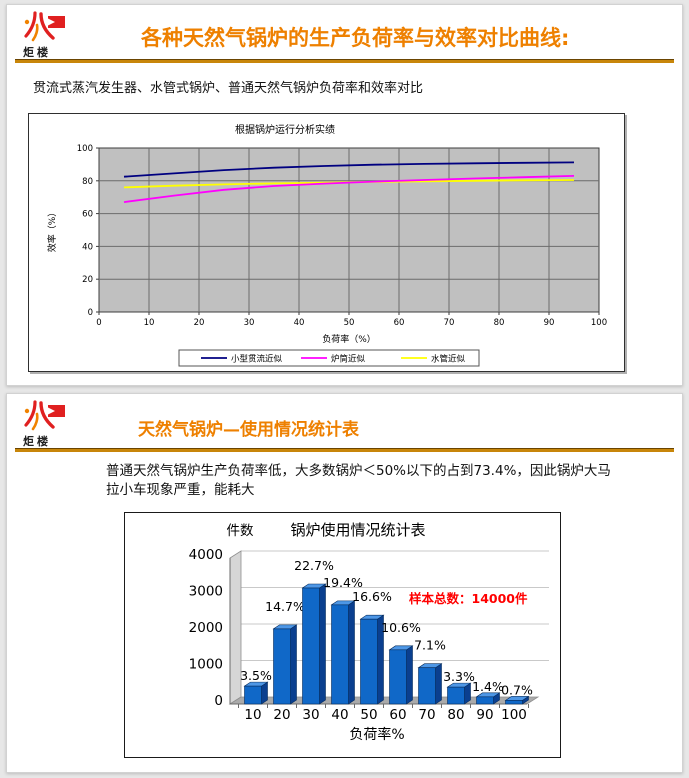  I want to click on svg-text: 2000, so click(206, 628).